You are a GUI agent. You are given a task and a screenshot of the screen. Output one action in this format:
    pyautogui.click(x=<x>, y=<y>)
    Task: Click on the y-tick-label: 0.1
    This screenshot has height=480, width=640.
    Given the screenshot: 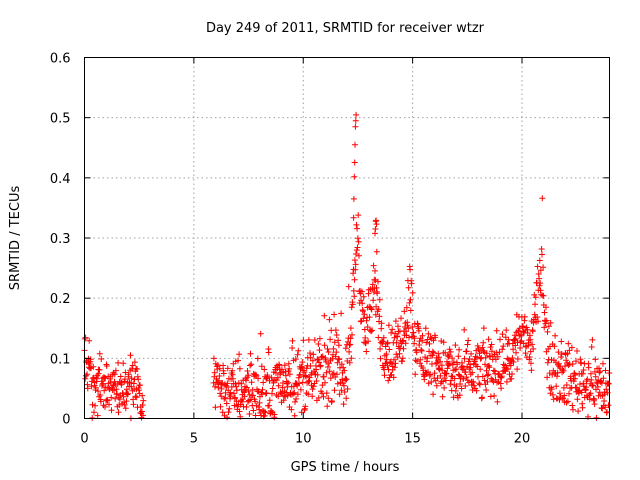 What is the action you would take?
    pyautogui.click(x=60, y=359)
    